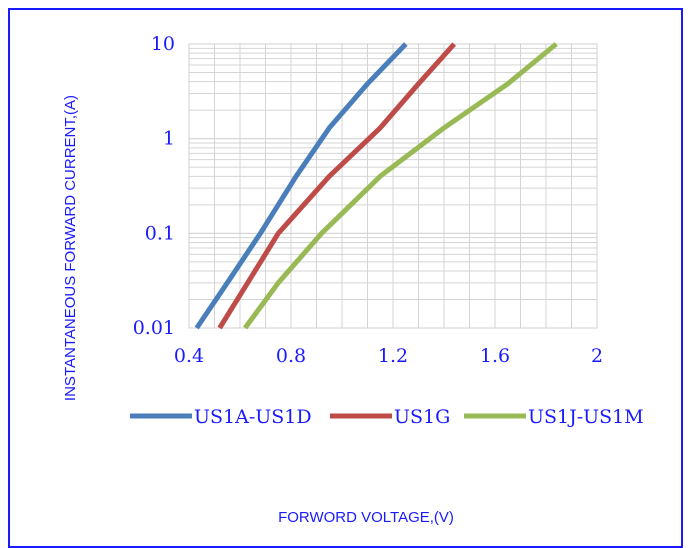  I want to click on legend-label: US1J-US1M, so click(586, 417).